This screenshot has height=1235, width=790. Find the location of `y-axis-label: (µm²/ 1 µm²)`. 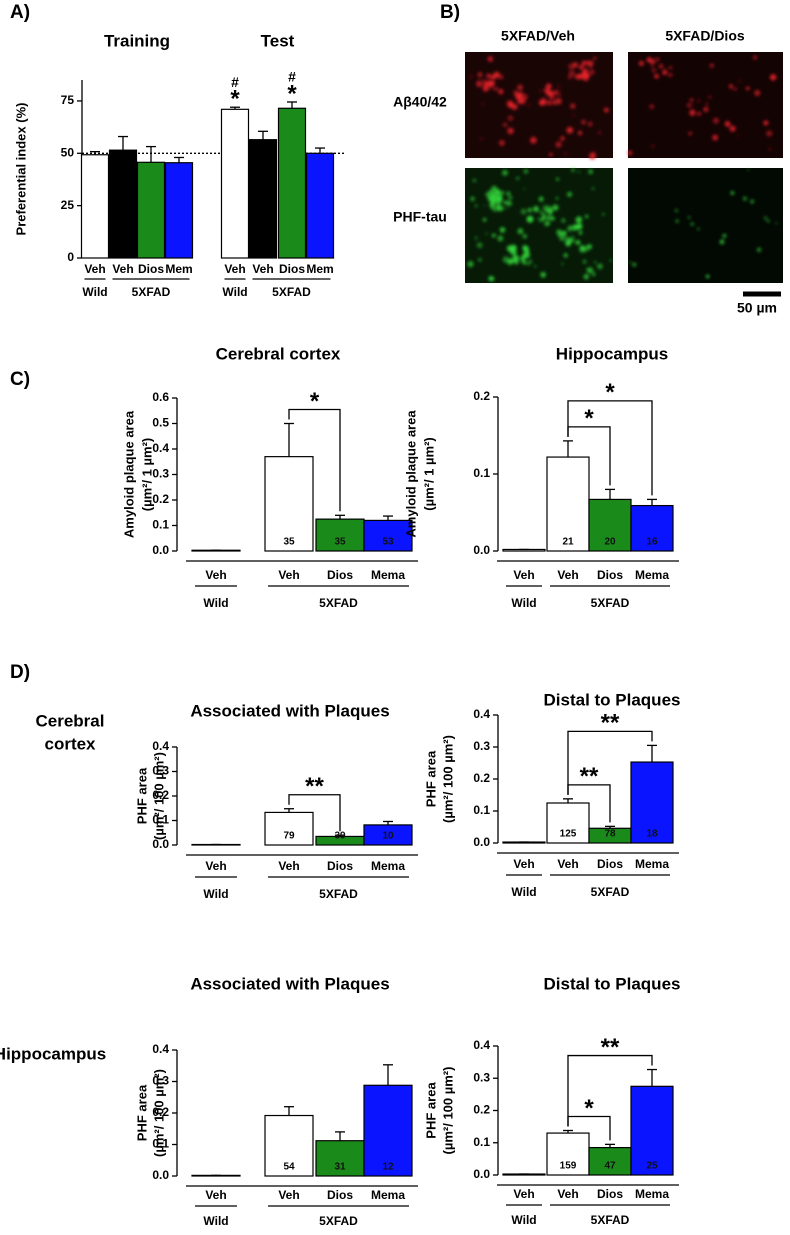

y-axis-label: (µm²/ 1 µm²) is located at coordinates (428, 473).